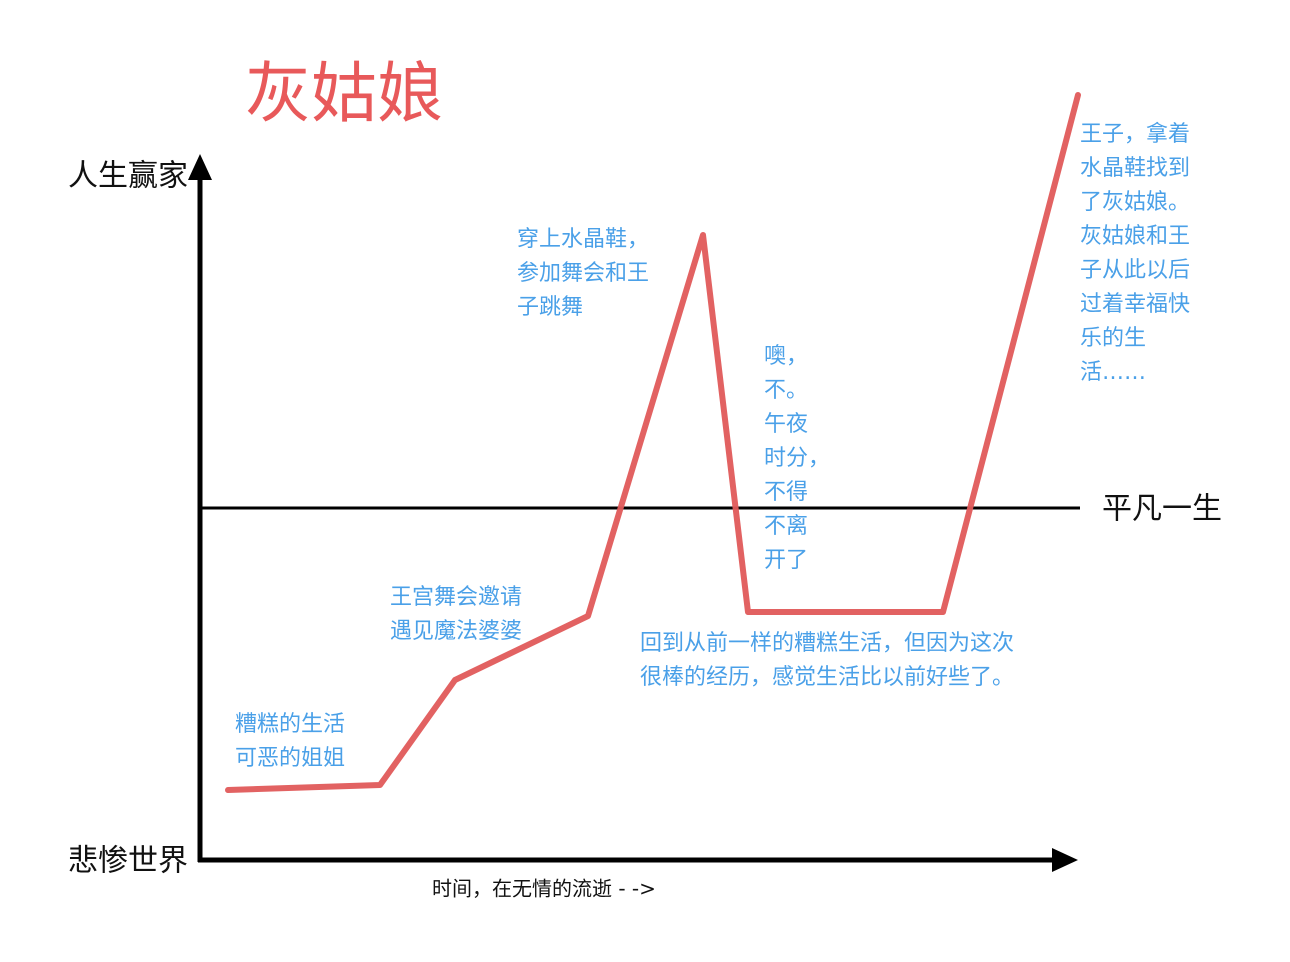 Image resolution: width=1290 pixels, height=962 pixels. What do you see at coordinates (1113, 338) in the screenshot?
I see `annotation-line: 乐的生` at bounding box center [1113, 338].